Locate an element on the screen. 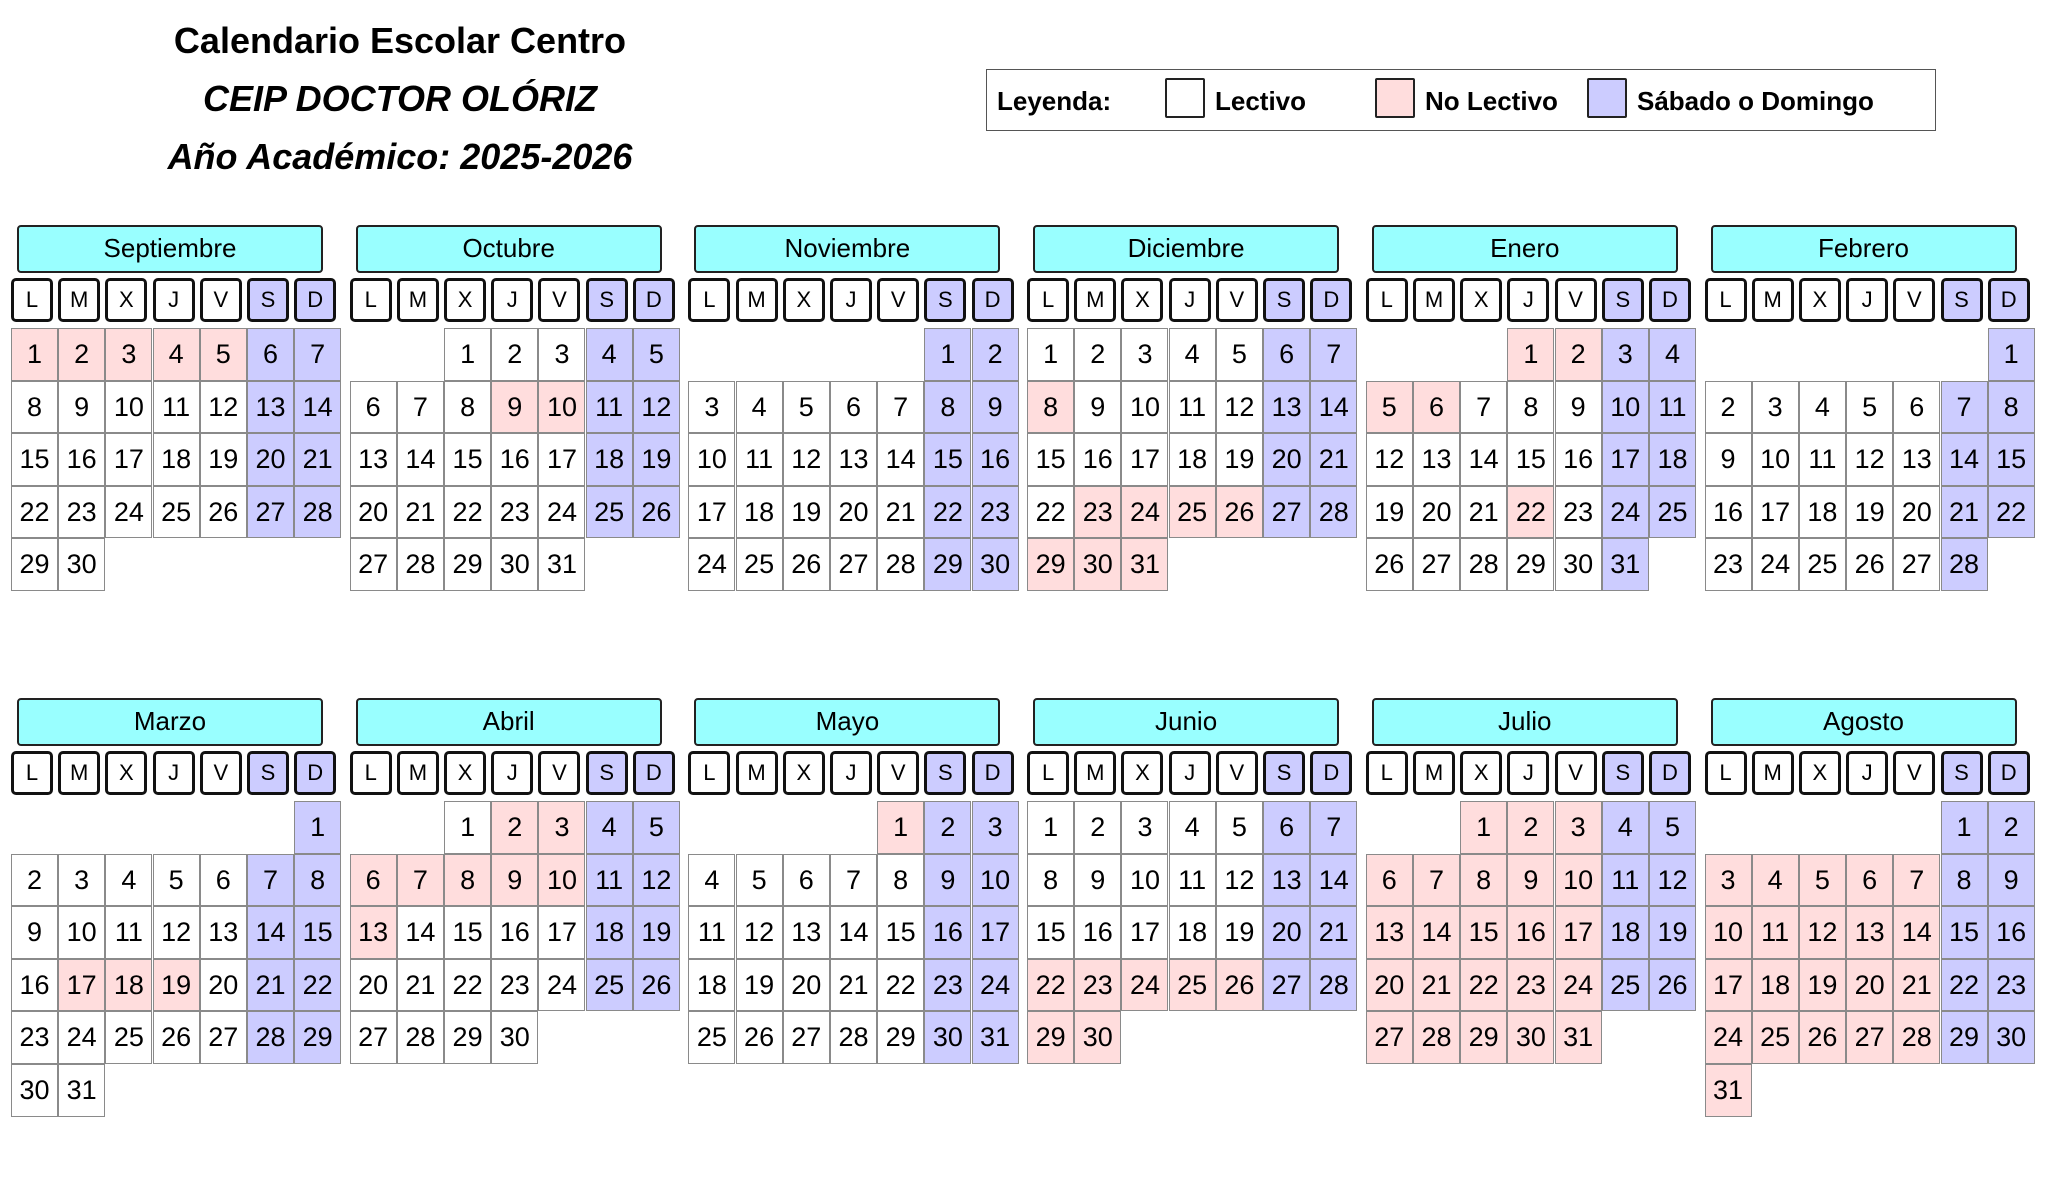  legend-item-lectivo: Lectivo is located at coordinates (1261, 101).